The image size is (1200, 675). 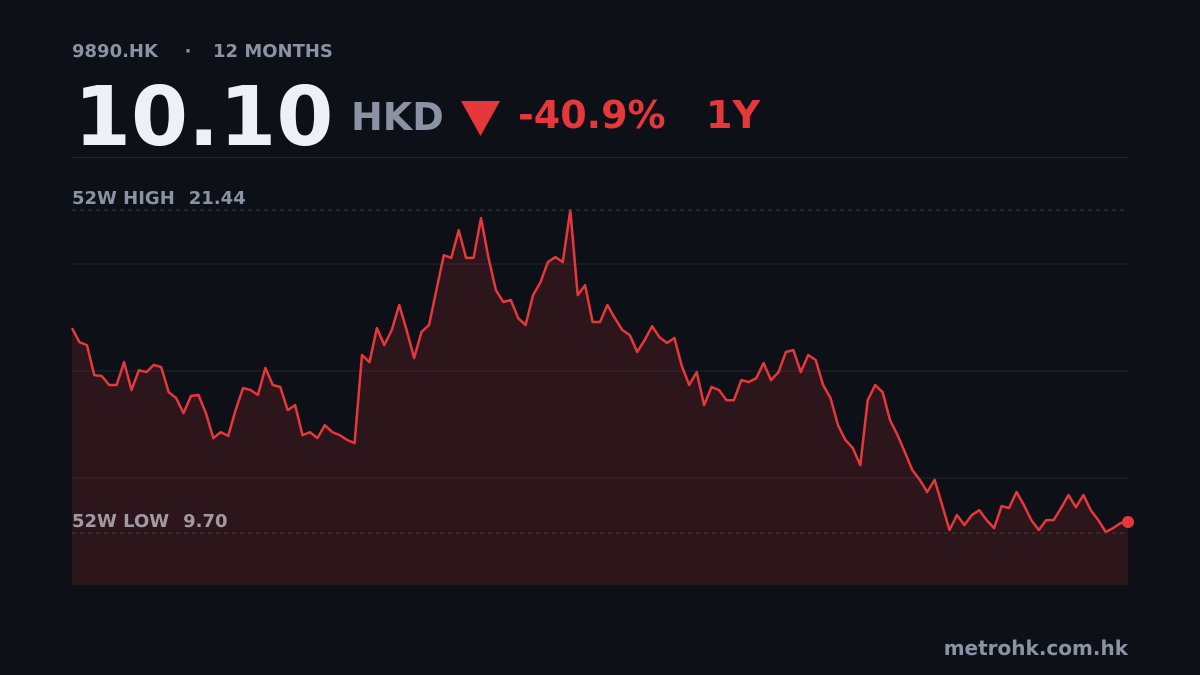 I want to click on price: 10.10, so click(x=203, y=117).